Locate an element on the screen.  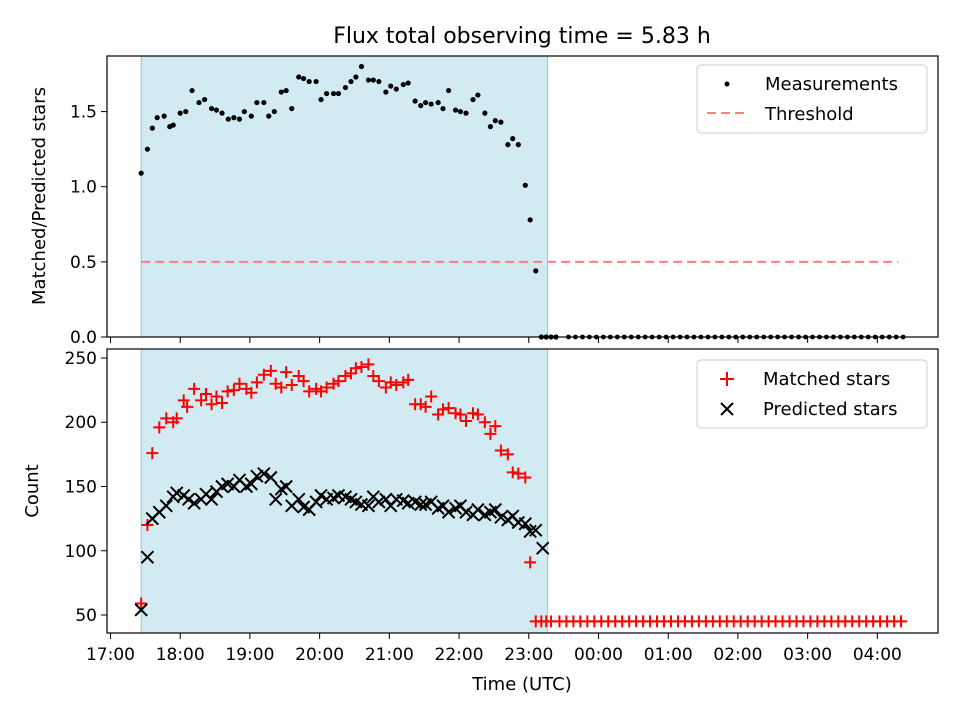
x-tick-label: 03:00 is located at coordinates (807, 655).